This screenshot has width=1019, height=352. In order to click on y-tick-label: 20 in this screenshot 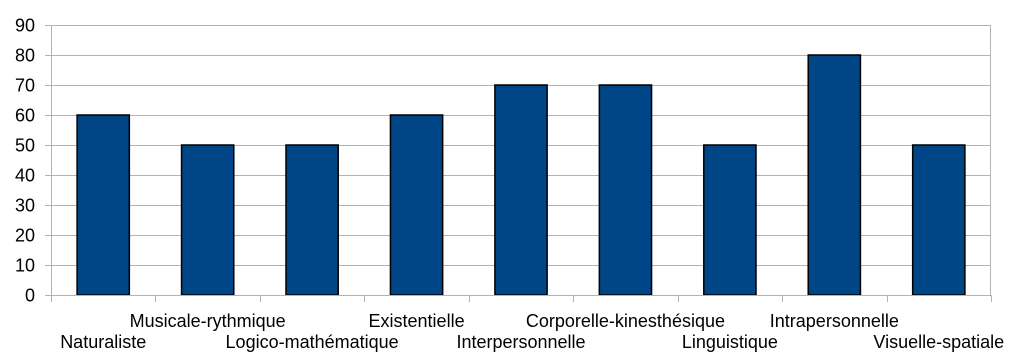, I will do `click(25, 236)`.